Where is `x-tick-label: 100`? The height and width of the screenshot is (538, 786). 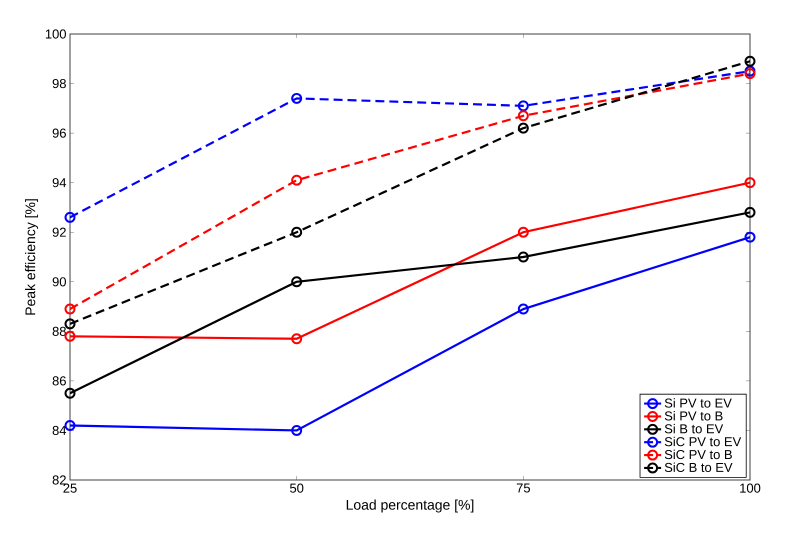
x-tick-label: 100 is located at coordinates (750, 488).